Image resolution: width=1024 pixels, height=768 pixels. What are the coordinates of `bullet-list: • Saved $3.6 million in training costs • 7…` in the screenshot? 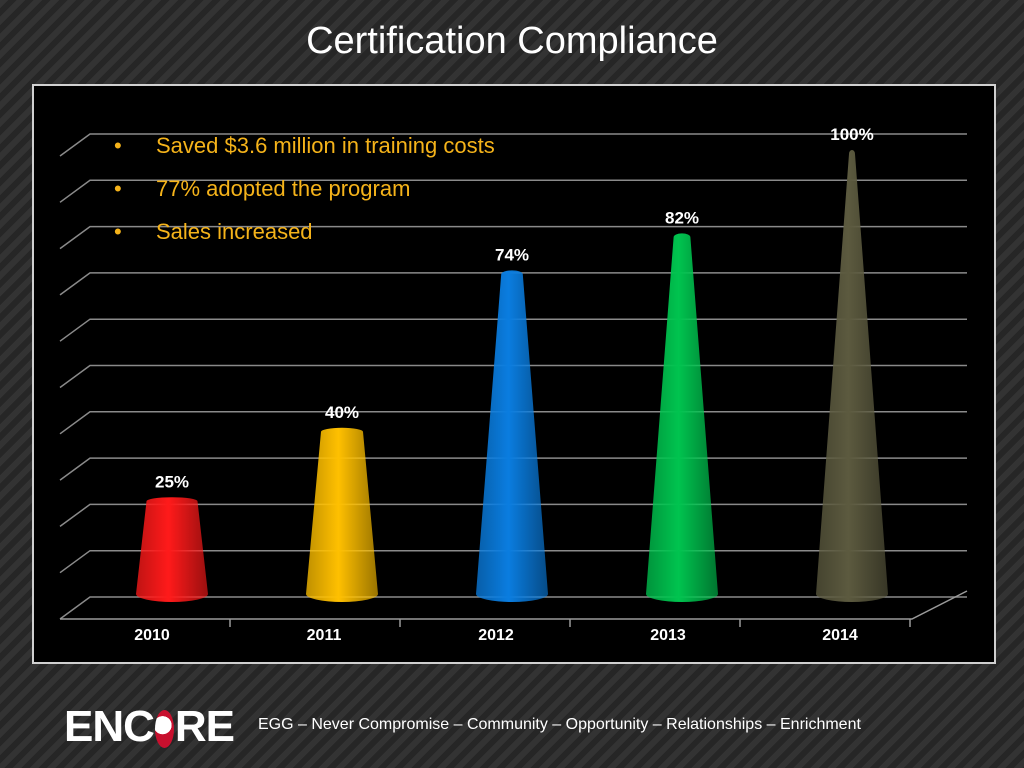 It's located at (304, 188).